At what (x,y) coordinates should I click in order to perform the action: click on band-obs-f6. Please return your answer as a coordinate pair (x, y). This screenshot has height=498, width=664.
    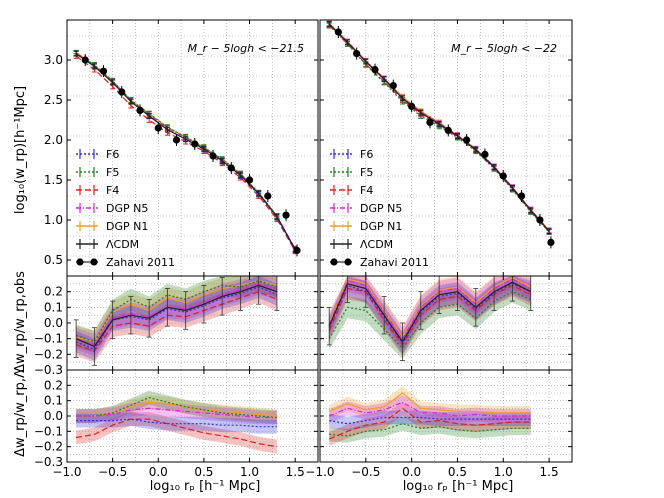
    Looking at the image, I should click on (430, 315).